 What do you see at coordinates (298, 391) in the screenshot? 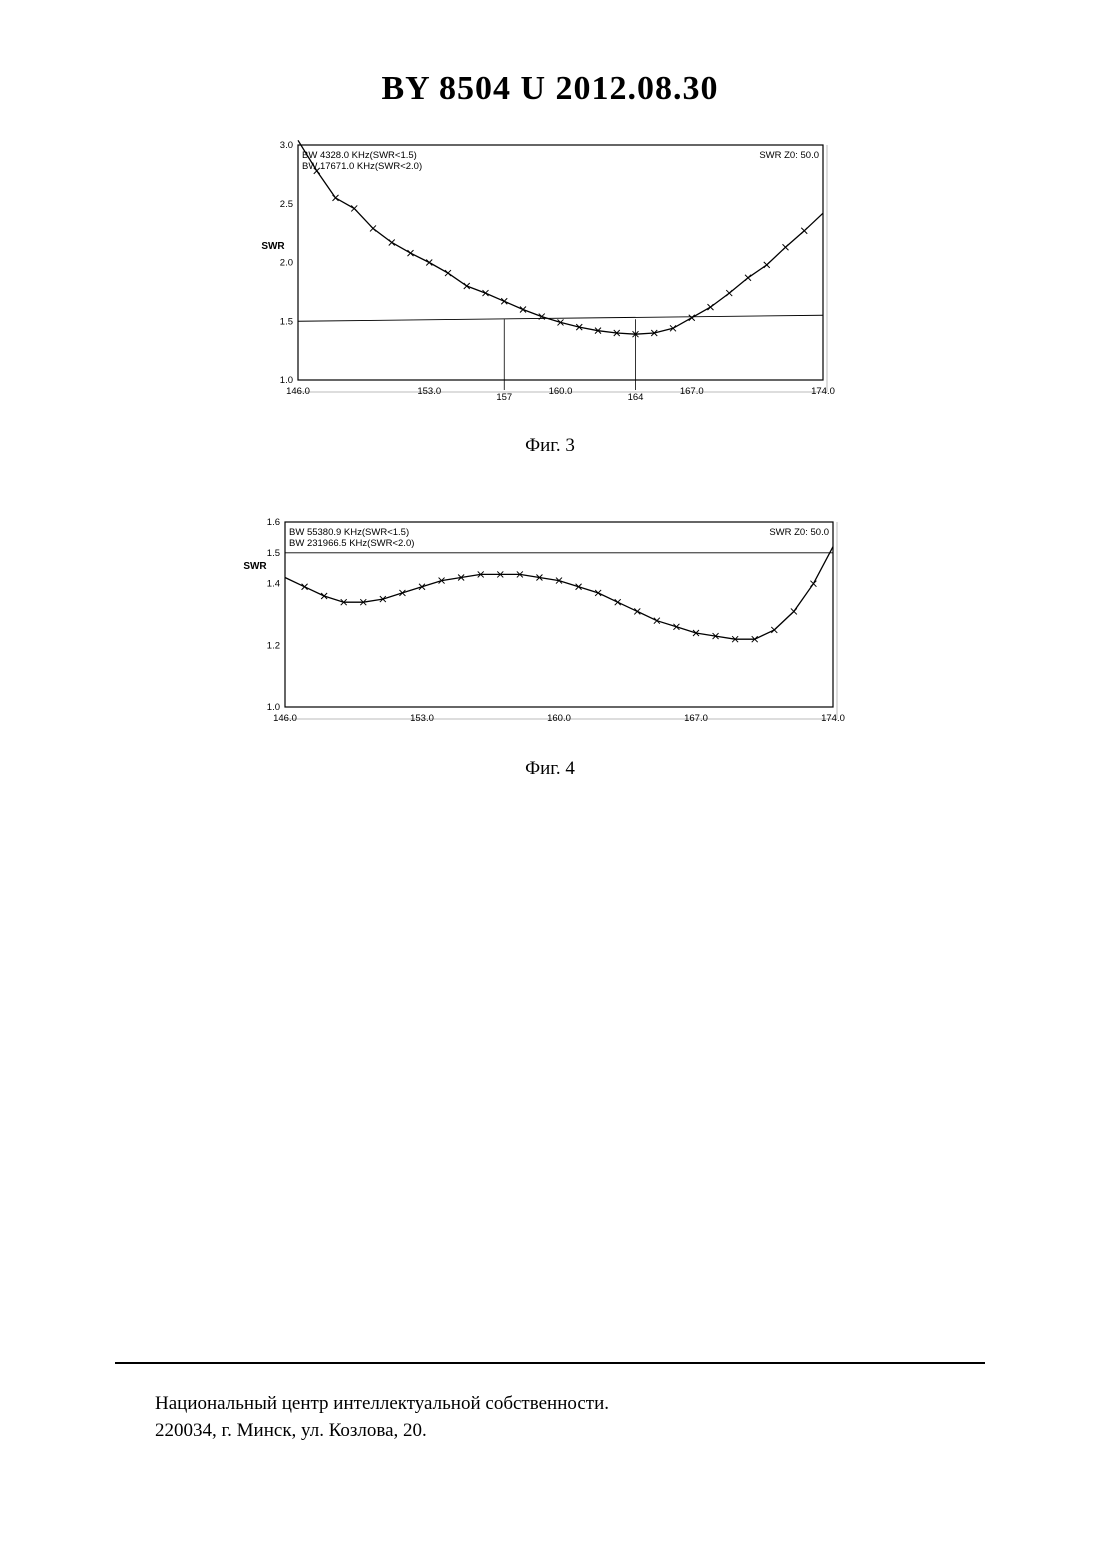
I see `fig3-x-tick-label: 146.0` at bounding box center [298, 391].